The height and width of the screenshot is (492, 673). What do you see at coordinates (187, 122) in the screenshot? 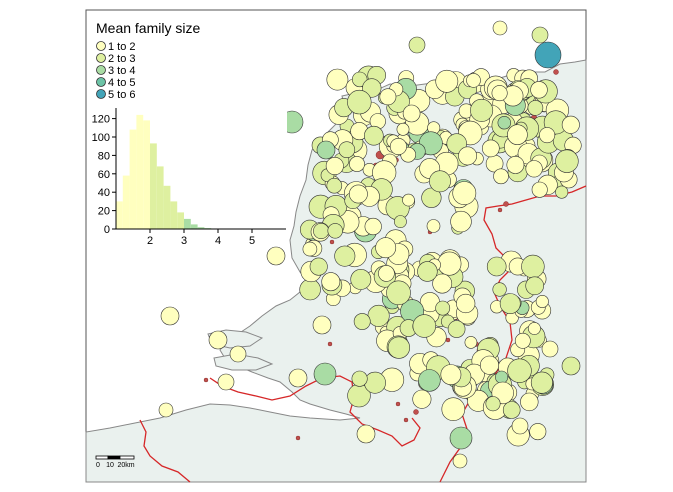
I see `legend-background` at bounding box center [187, 122].